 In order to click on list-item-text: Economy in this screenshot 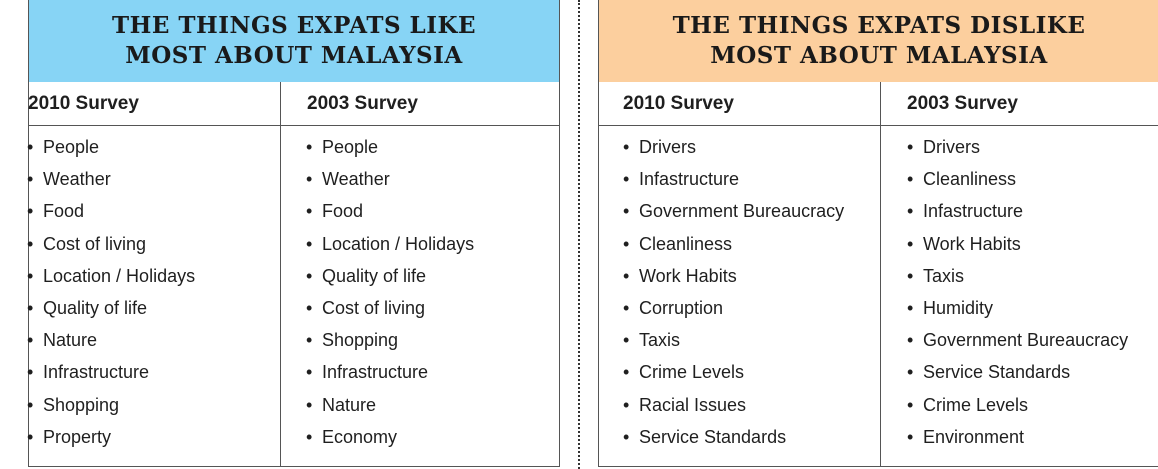, I will do `click(360, 436)`.